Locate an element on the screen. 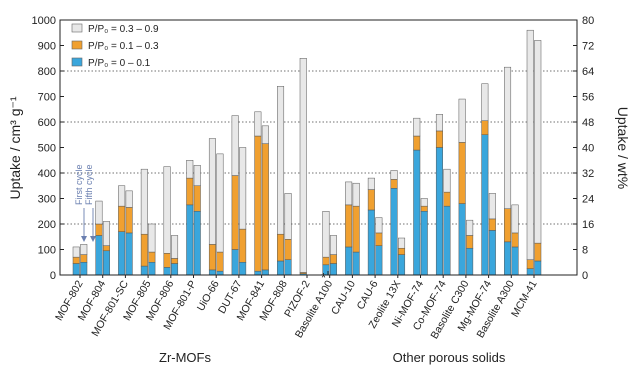  y-tick-label-right: 8 is located at coordinates (585, 251).